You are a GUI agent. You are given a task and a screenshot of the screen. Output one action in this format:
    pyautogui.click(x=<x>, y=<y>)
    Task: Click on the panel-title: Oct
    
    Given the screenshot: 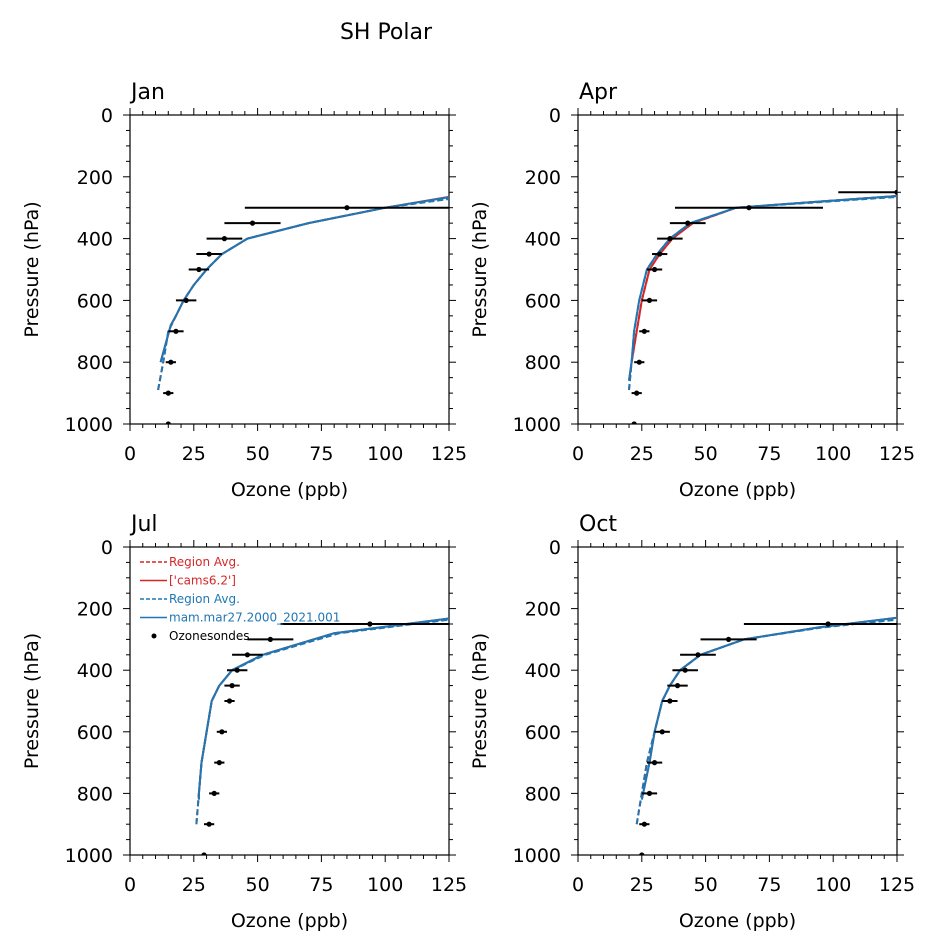 What is the action you would take?
    pyautogui.click(x=598, y=524)
    